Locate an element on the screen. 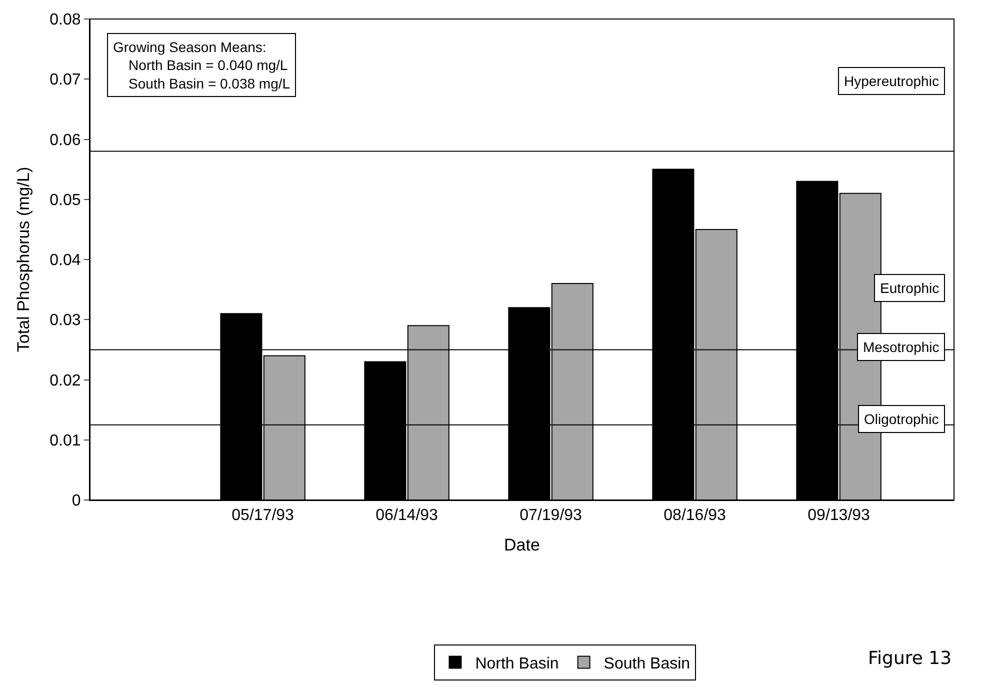  y-tick-label: 0.04 is located at coordinates (65, 261).